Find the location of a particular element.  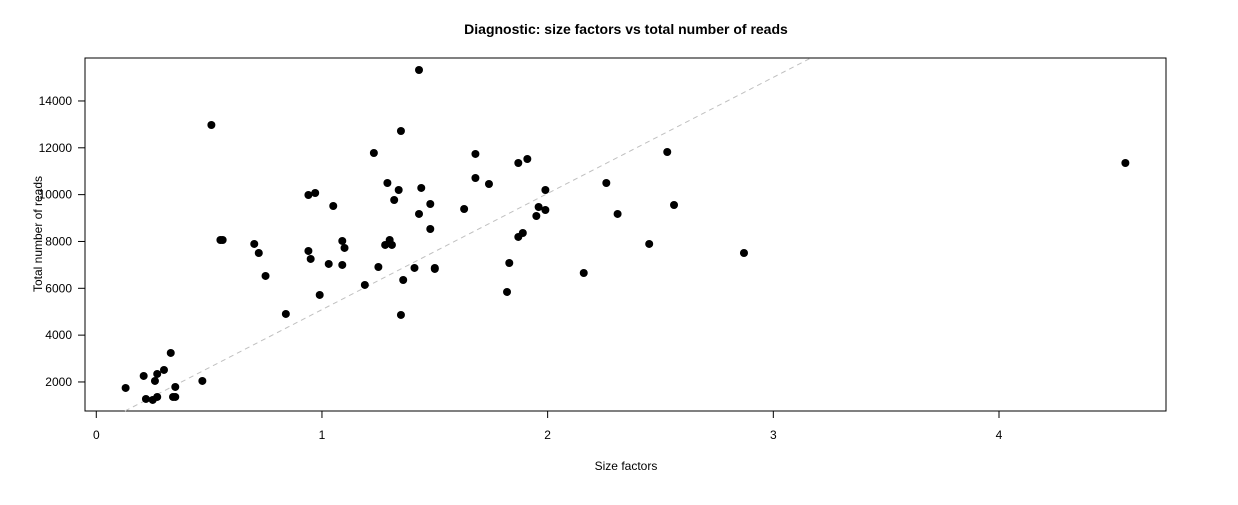

y-tick-label: 4000 is located at coordinates (58, 335).